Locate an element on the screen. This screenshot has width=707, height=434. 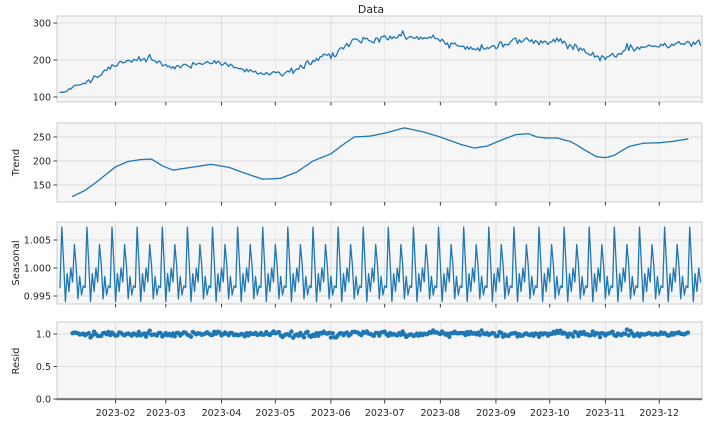
x-tick-label: 2023-07 is located at coordinates (385, 413).